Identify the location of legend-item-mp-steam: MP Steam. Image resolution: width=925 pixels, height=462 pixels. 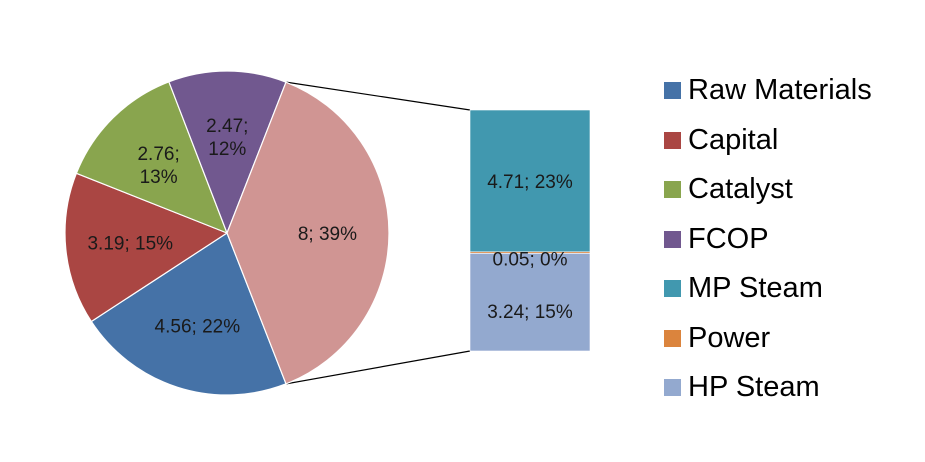
(768, 289).